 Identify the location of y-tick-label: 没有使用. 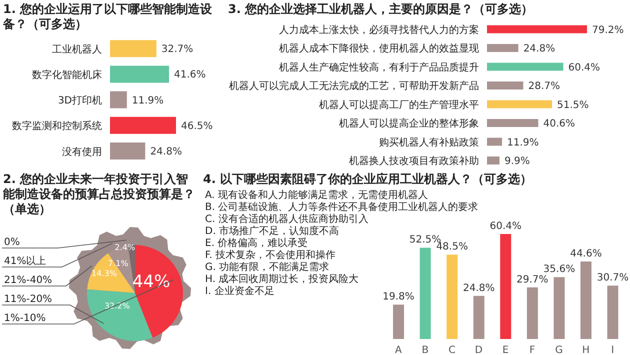
(82, 152).